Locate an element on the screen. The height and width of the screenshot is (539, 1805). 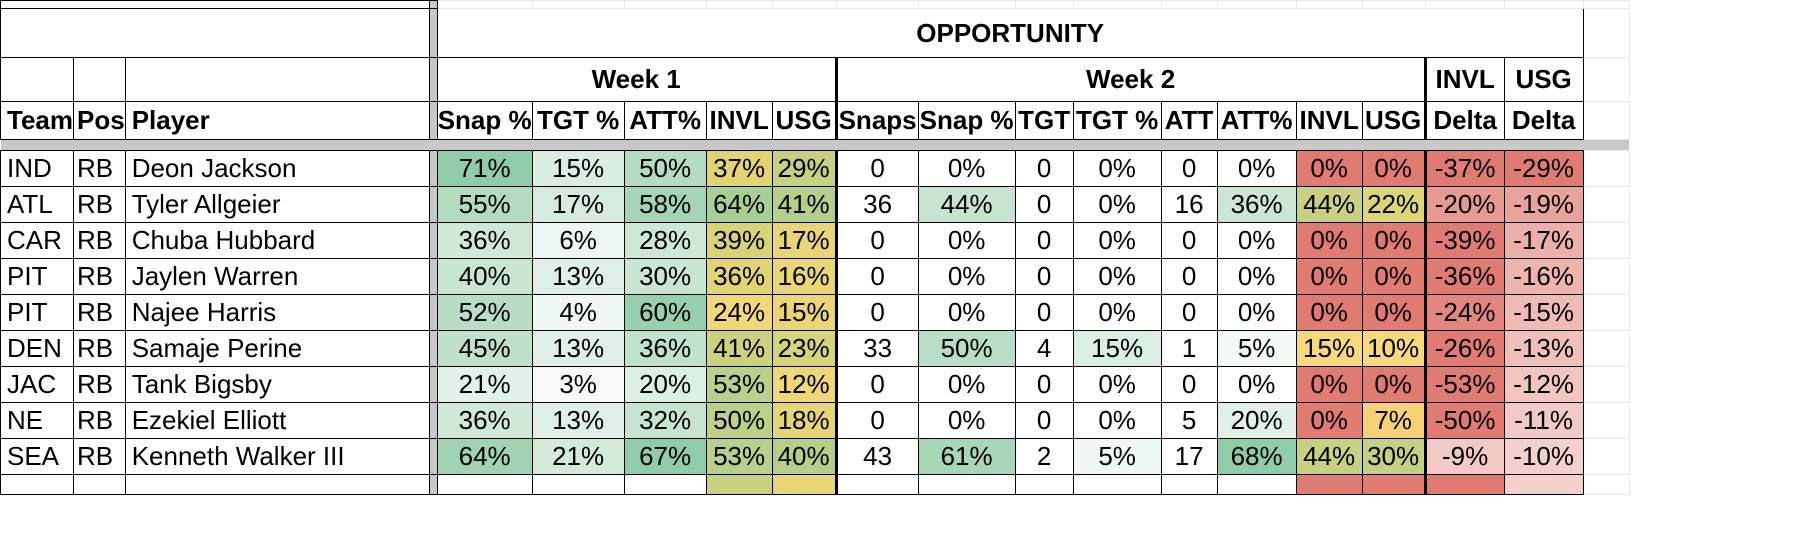
w2-snaps-header: Snaps is located at coordinates (877, 120).